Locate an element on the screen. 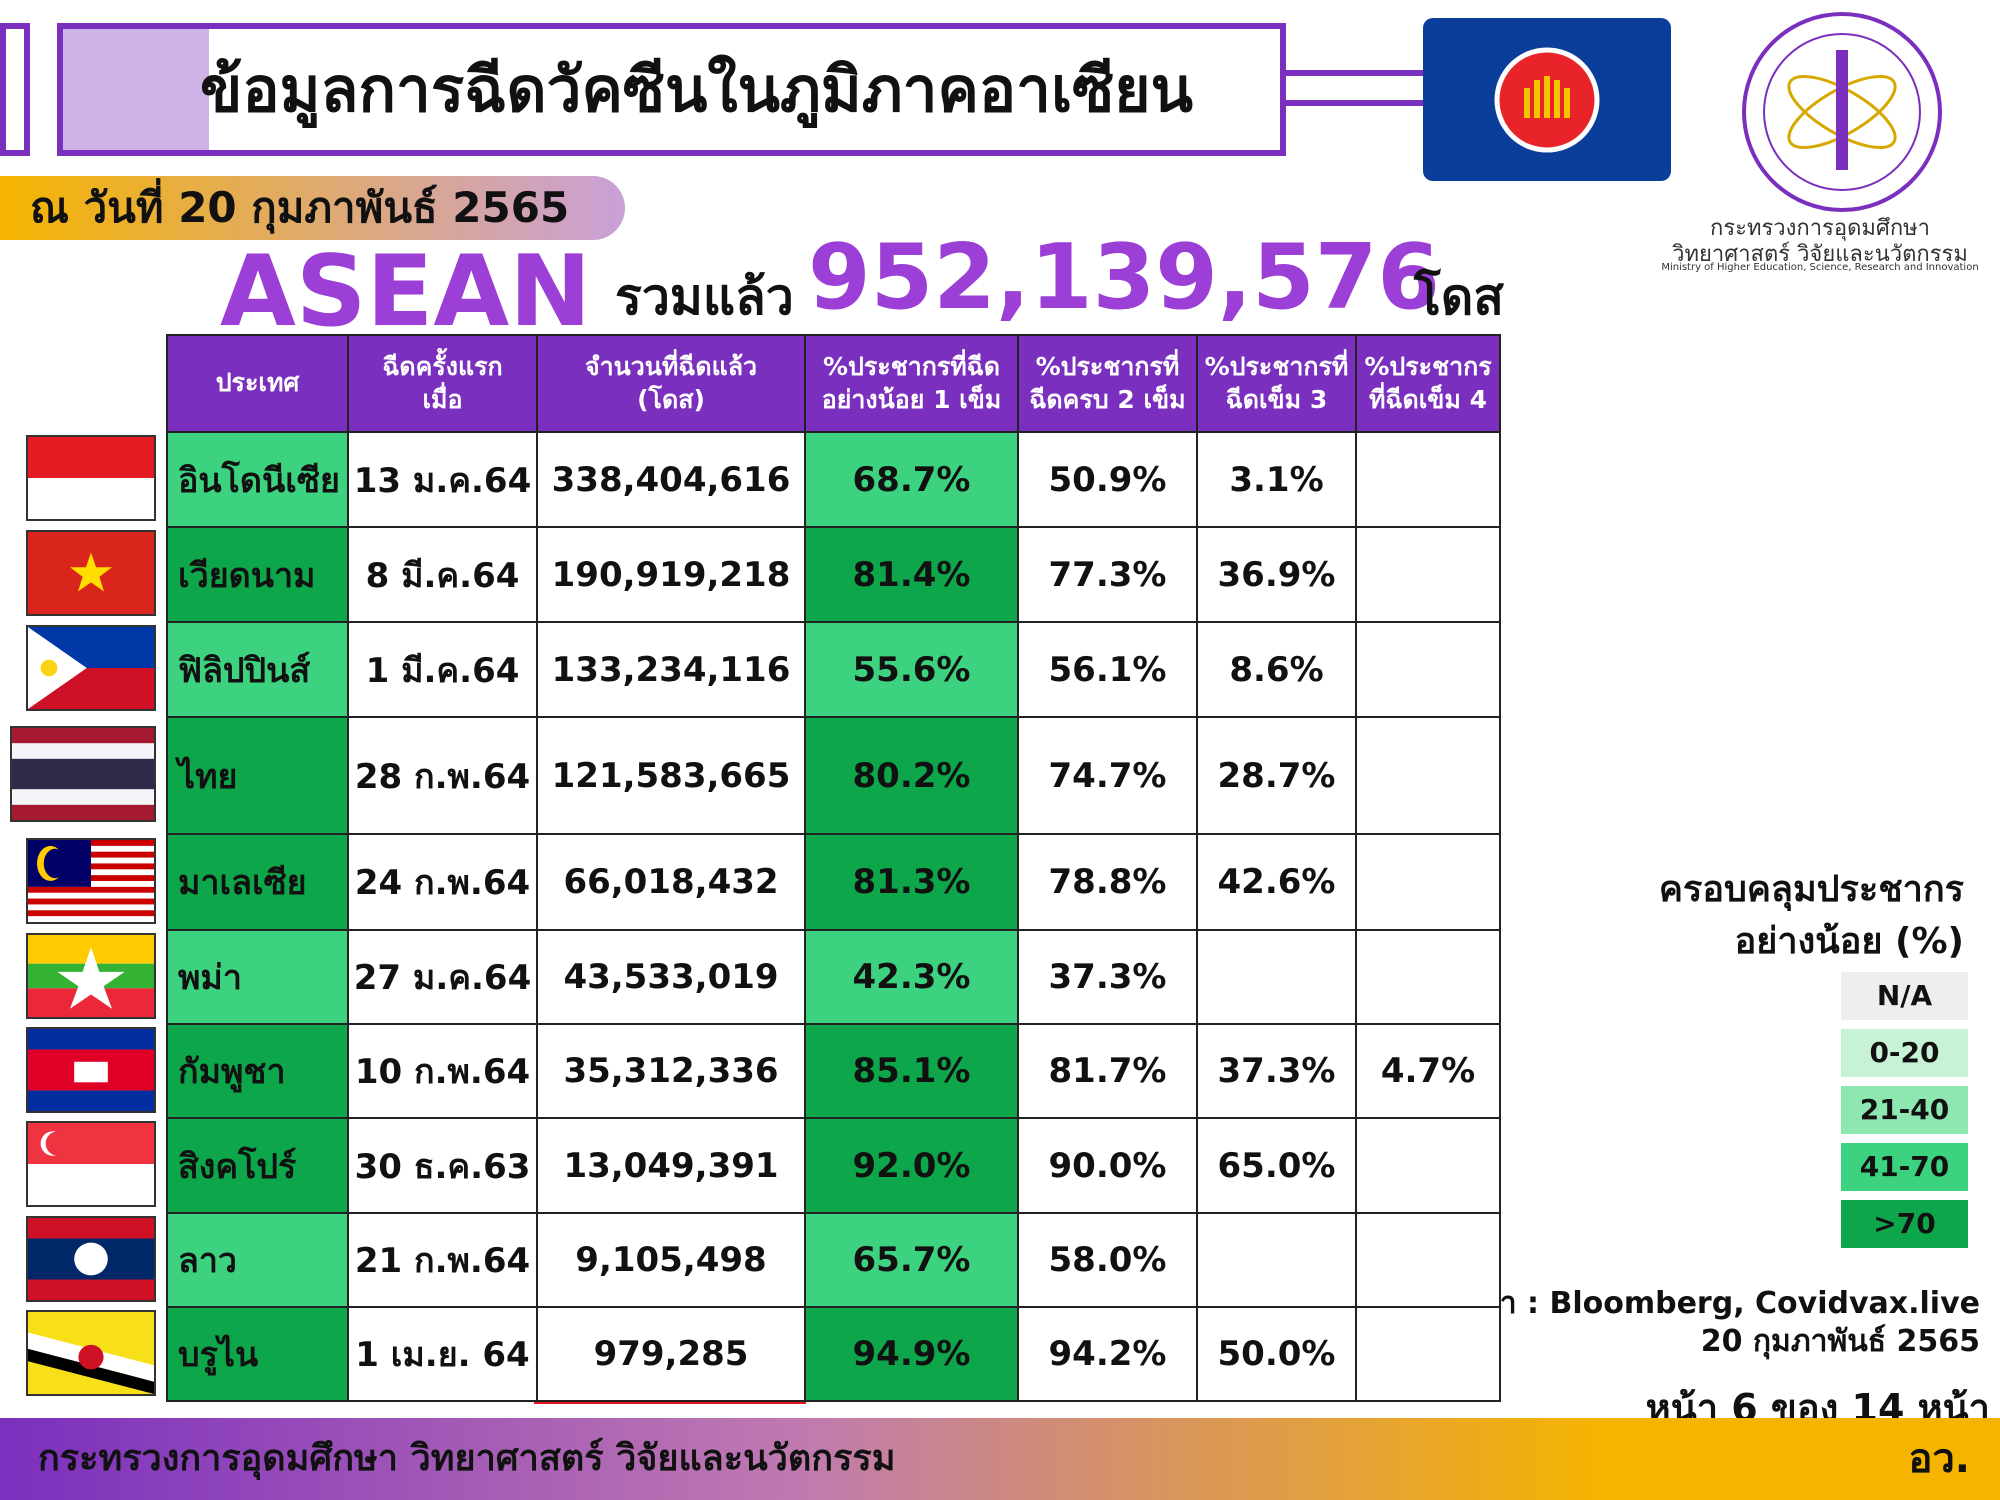 This screenshot has height=1500, width=2000. data-cell: 27 ม.ค.64 is located at coordinates (442, 977).